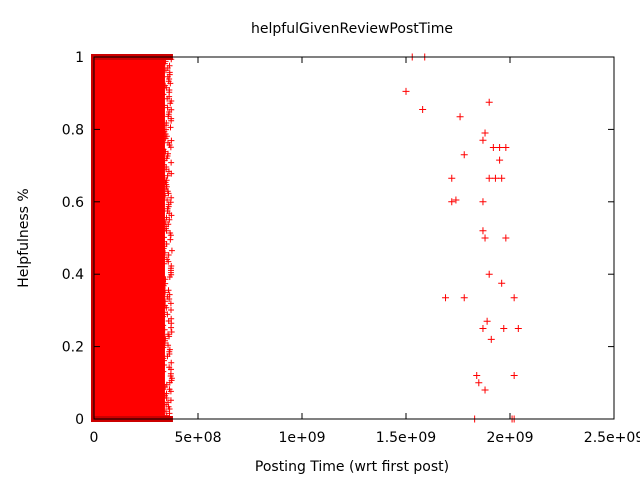 The image size is (640, 480). I want to click on x-tick-label: 2e+09, so click(509, 438).